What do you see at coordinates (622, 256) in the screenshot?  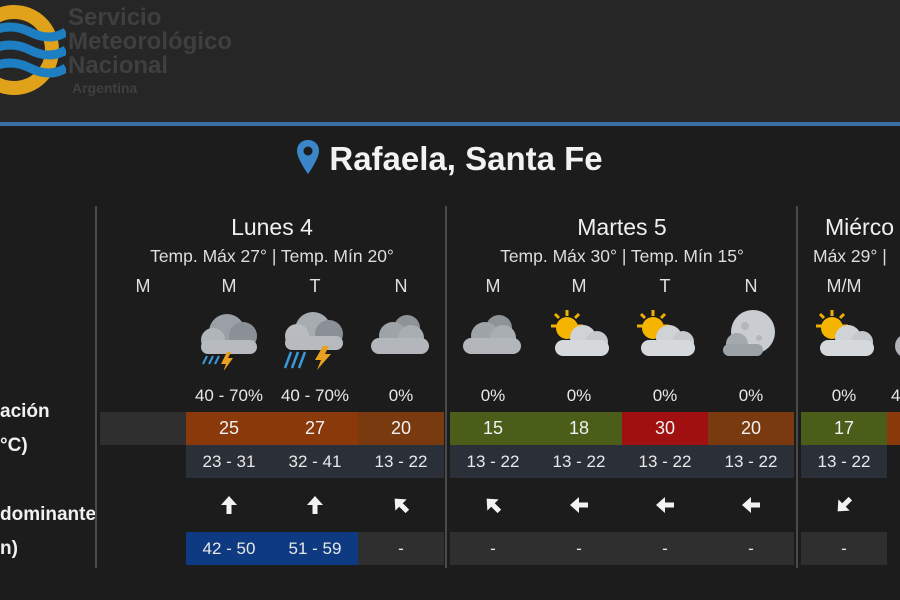 I see `day-temps: Temp. Máx 30° | Temp. Mín 15°` at bounding box center [622, 256].